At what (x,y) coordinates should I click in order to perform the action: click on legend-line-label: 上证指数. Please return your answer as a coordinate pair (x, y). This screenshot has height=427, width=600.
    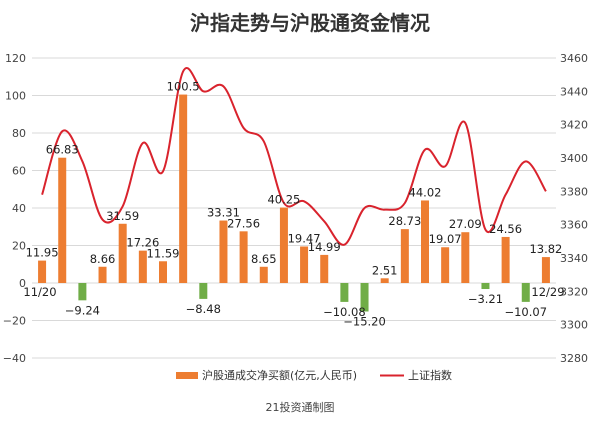
    Looking at the image, I should click on (430, 375).